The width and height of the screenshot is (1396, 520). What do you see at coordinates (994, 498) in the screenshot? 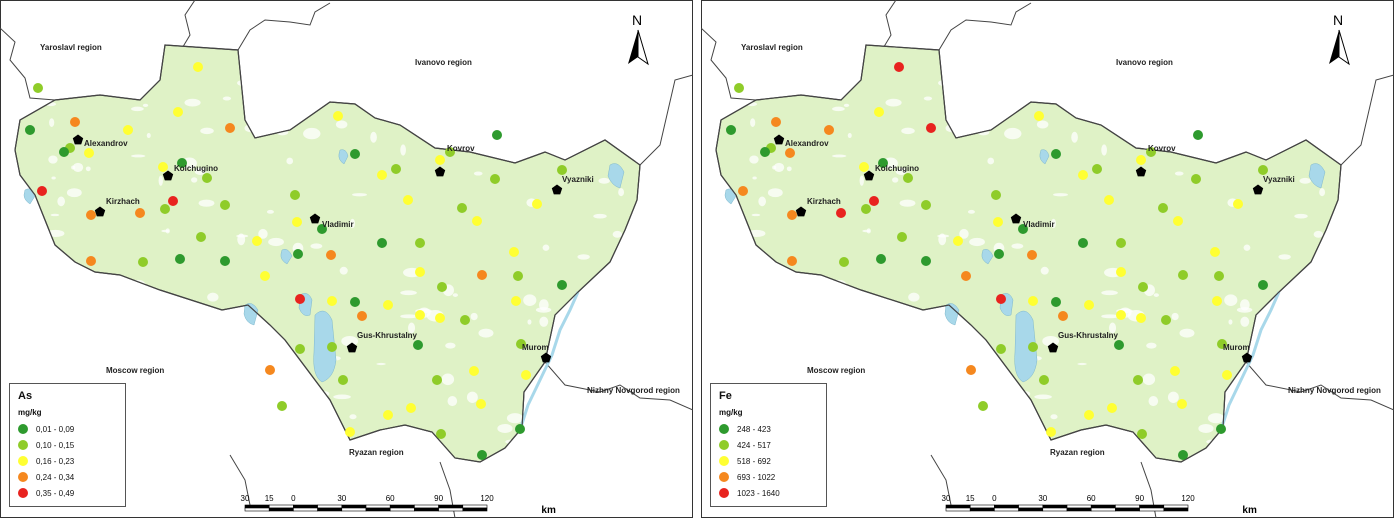
I see `scale-tick-label: 0` at bounding box center [994, 498].